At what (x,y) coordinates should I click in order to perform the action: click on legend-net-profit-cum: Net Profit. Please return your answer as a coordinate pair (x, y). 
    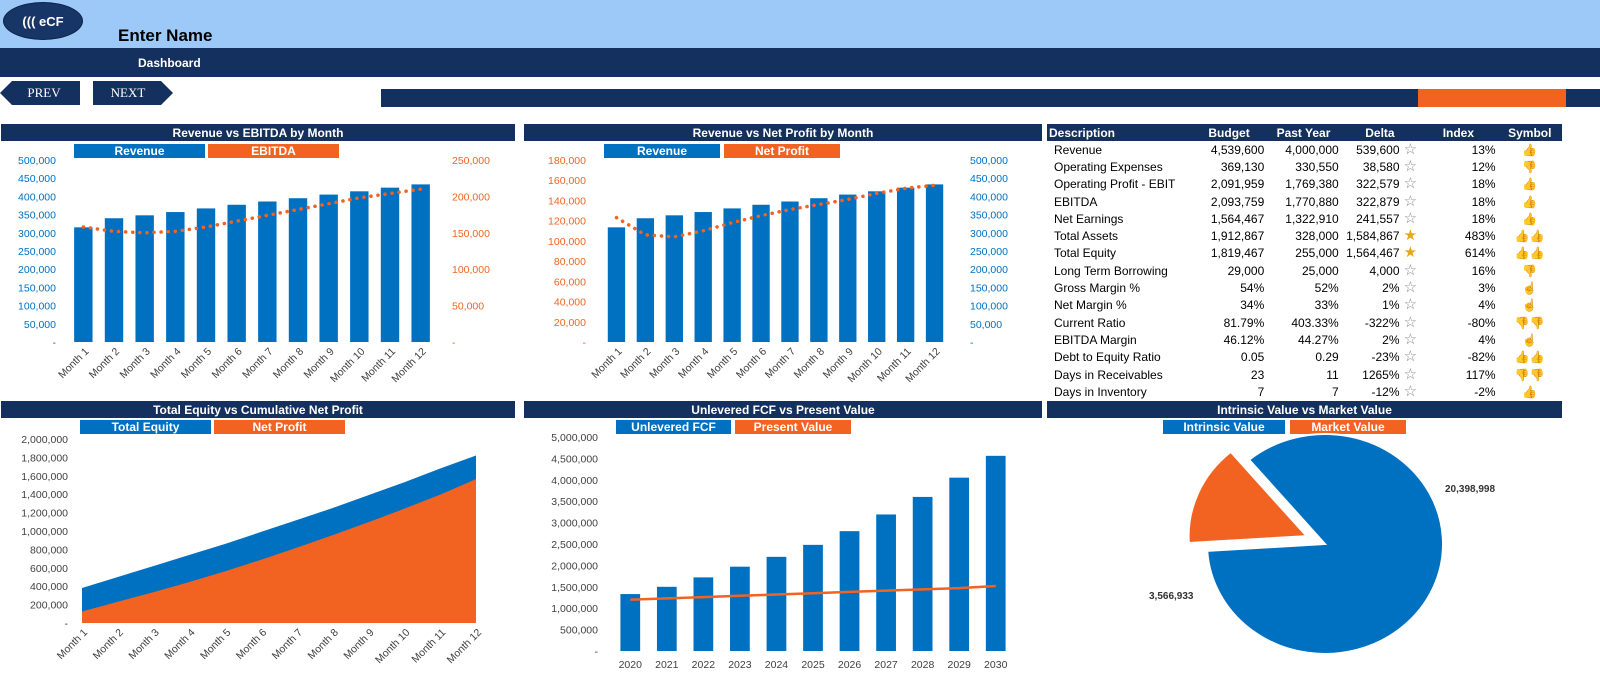
    Looking at the image, I should click on (279, 427).